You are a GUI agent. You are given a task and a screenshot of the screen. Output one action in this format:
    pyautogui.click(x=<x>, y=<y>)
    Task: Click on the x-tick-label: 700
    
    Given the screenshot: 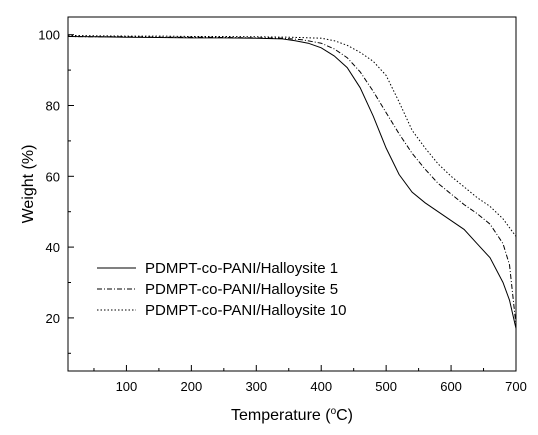 What is the action you would take?
    pyautogui.click(x=516, y=386)
    